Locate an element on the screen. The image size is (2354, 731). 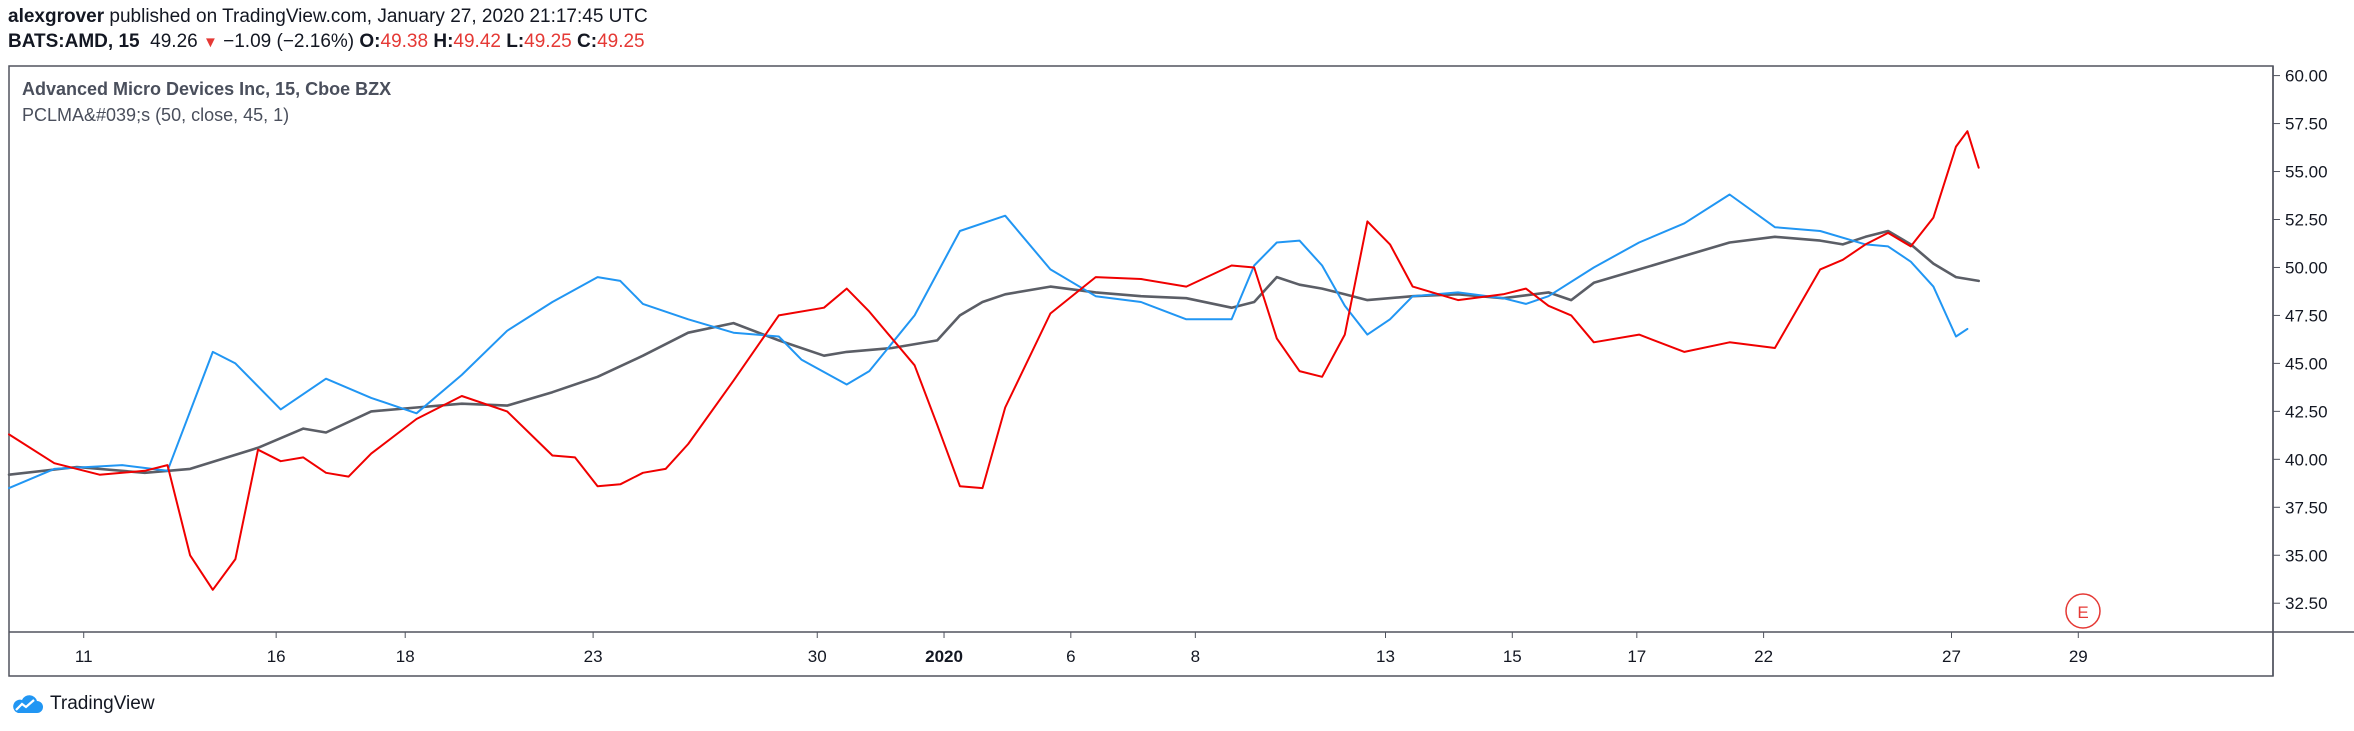
open-label: O: is located at coordinates (370, 41).